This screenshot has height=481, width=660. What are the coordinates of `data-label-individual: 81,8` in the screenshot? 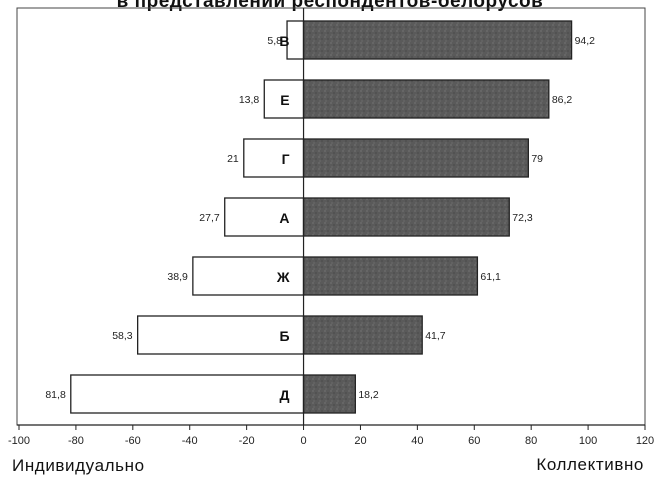 It's located at (55, 395).